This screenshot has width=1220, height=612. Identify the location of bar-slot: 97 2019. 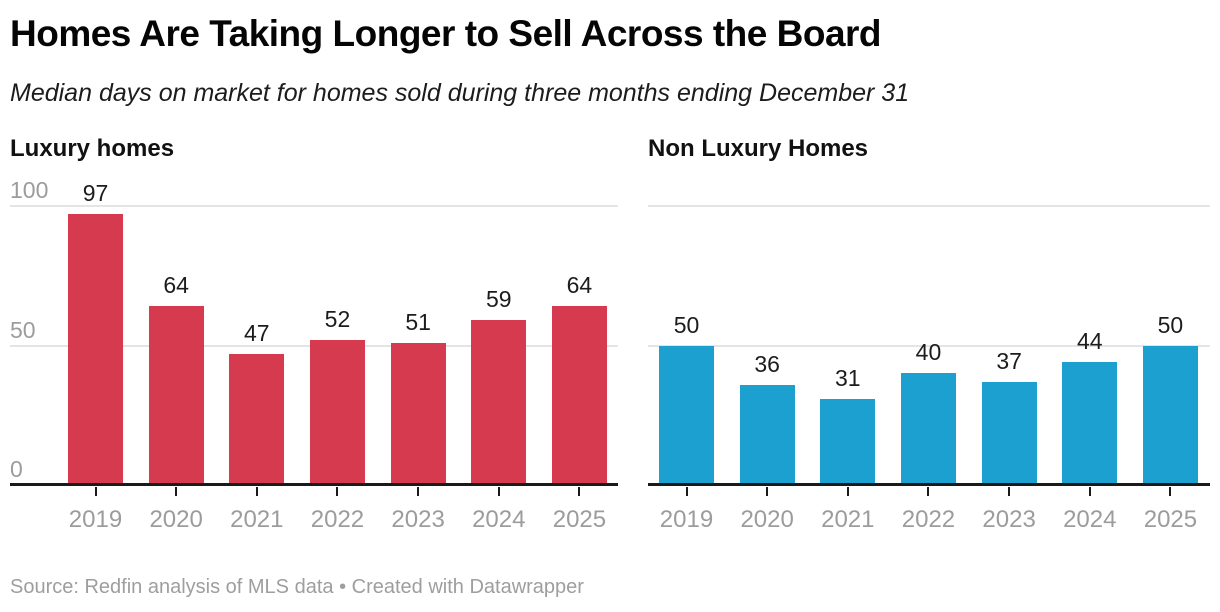
(95, 357).